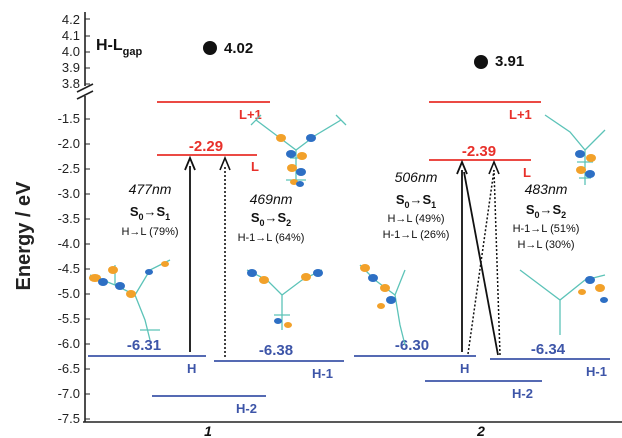 This screenshot has width=622, height=438. What do you see at coordinates (85, 91) in the screenshot?
I see `axis-break-mark` at bounding box center [85, 91].